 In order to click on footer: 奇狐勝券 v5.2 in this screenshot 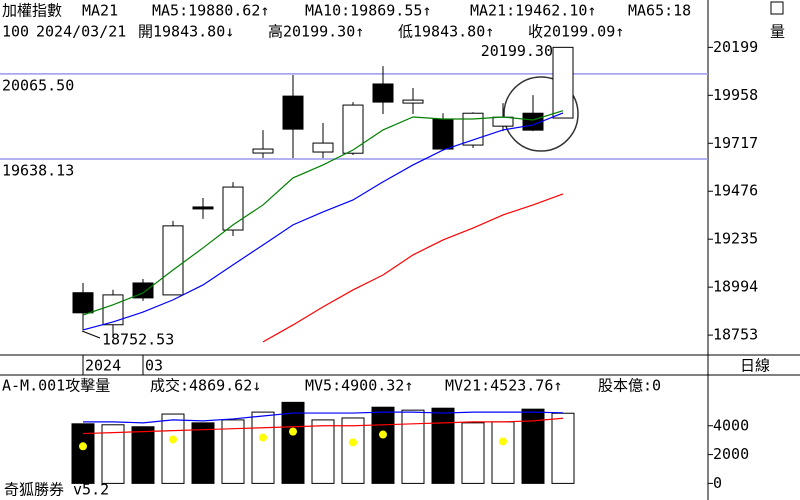, I will do `click(56, 490)`.